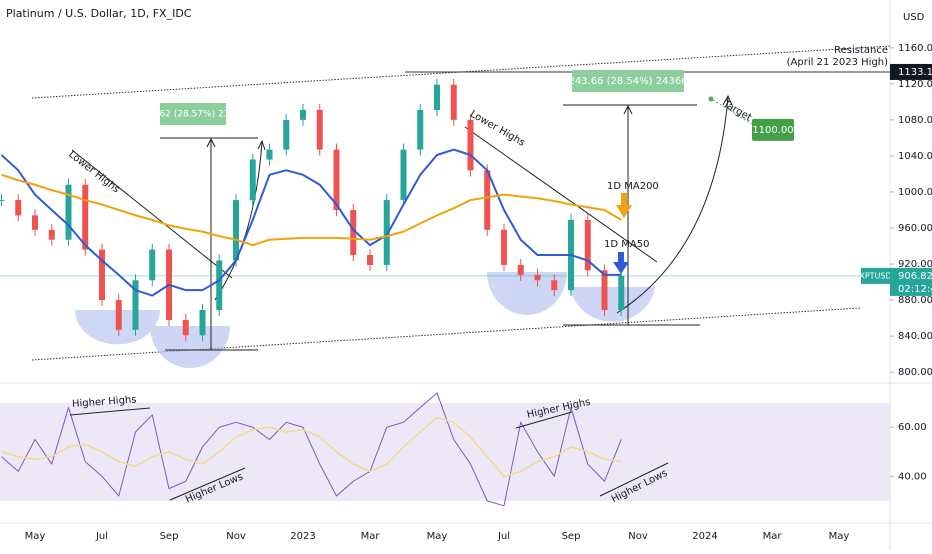  Describe the element at coordinates (624, 205) in the screenshot. I see `ma200-arrow` at that location.